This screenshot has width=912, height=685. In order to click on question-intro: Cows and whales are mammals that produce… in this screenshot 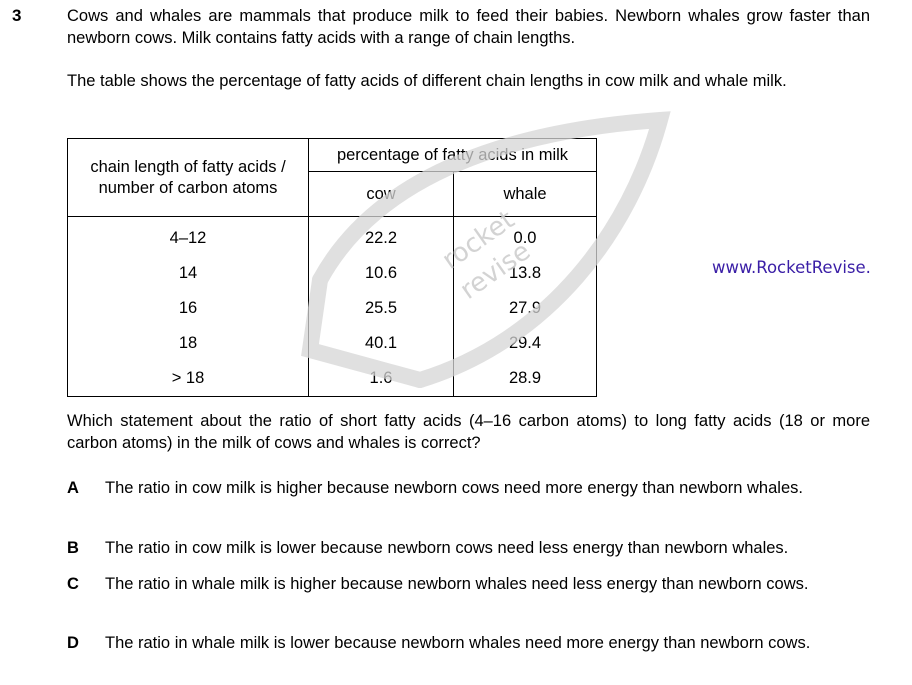, I will do `click(468, 27)`.